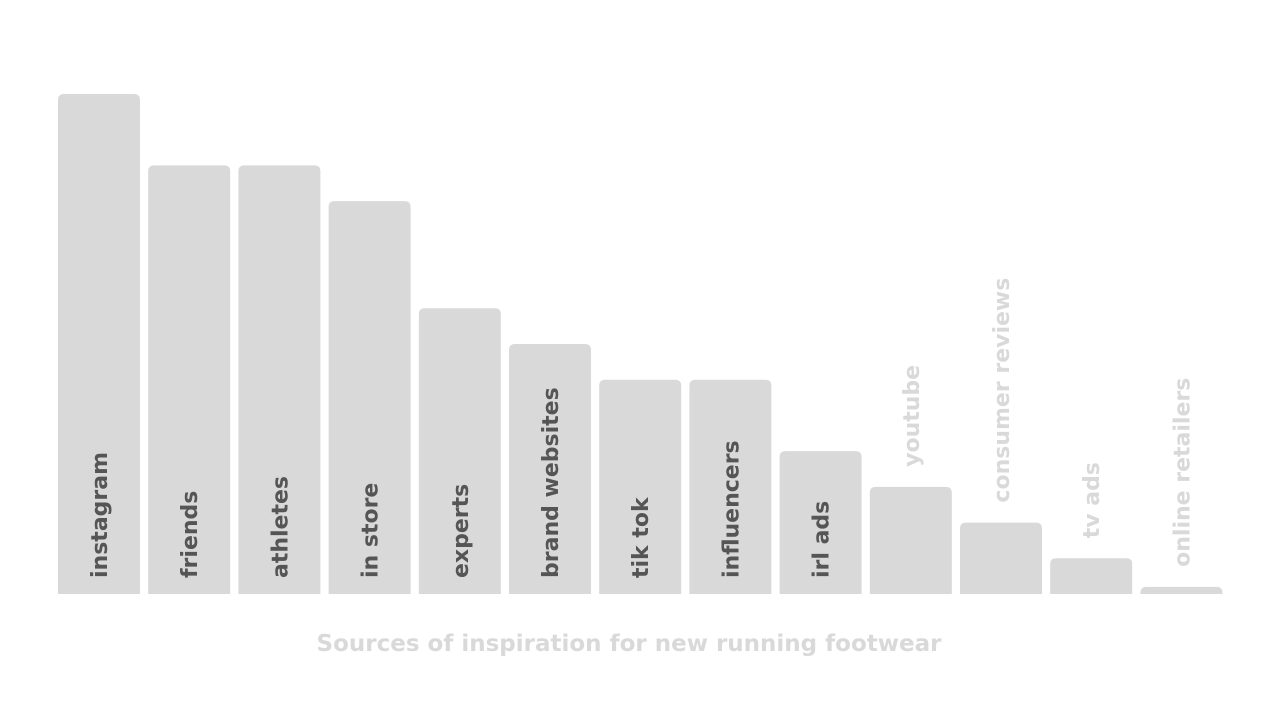 Image resolution: width=1280 pixels, height=720 pixels. I want to click on bar-brand-websites, so click(550, 469).